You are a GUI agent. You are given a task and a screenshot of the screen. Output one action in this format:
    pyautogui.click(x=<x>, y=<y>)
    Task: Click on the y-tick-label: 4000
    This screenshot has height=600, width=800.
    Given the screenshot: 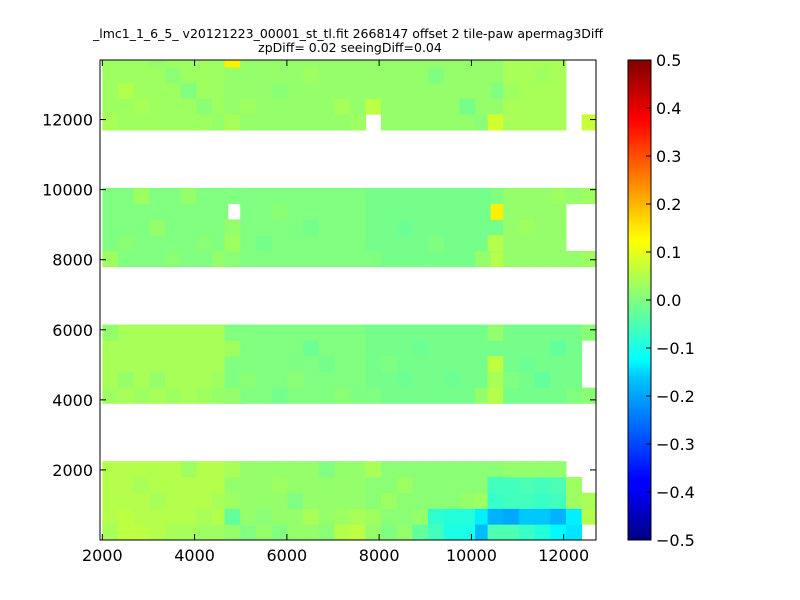 What is the action you would take?
    pyautogui.click(x=72, y=400)
    